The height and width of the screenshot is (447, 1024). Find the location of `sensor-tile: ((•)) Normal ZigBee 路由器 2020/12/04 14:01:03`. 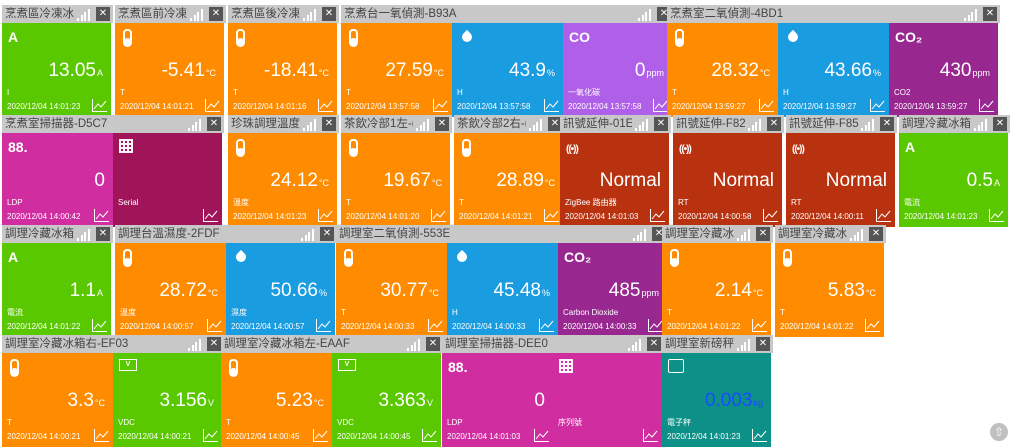

sensor-tile: ((•)) Normal ZigBee 路由器 2020/12/04 14:01:03 is located at coordinates (614, 180).